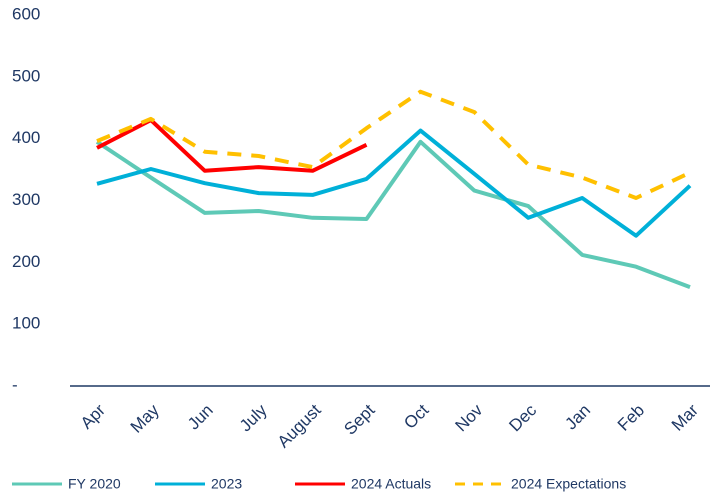 This screenshot has height=497, width=713. I want to click on x-tick-label: Apr, so click(93, 416).